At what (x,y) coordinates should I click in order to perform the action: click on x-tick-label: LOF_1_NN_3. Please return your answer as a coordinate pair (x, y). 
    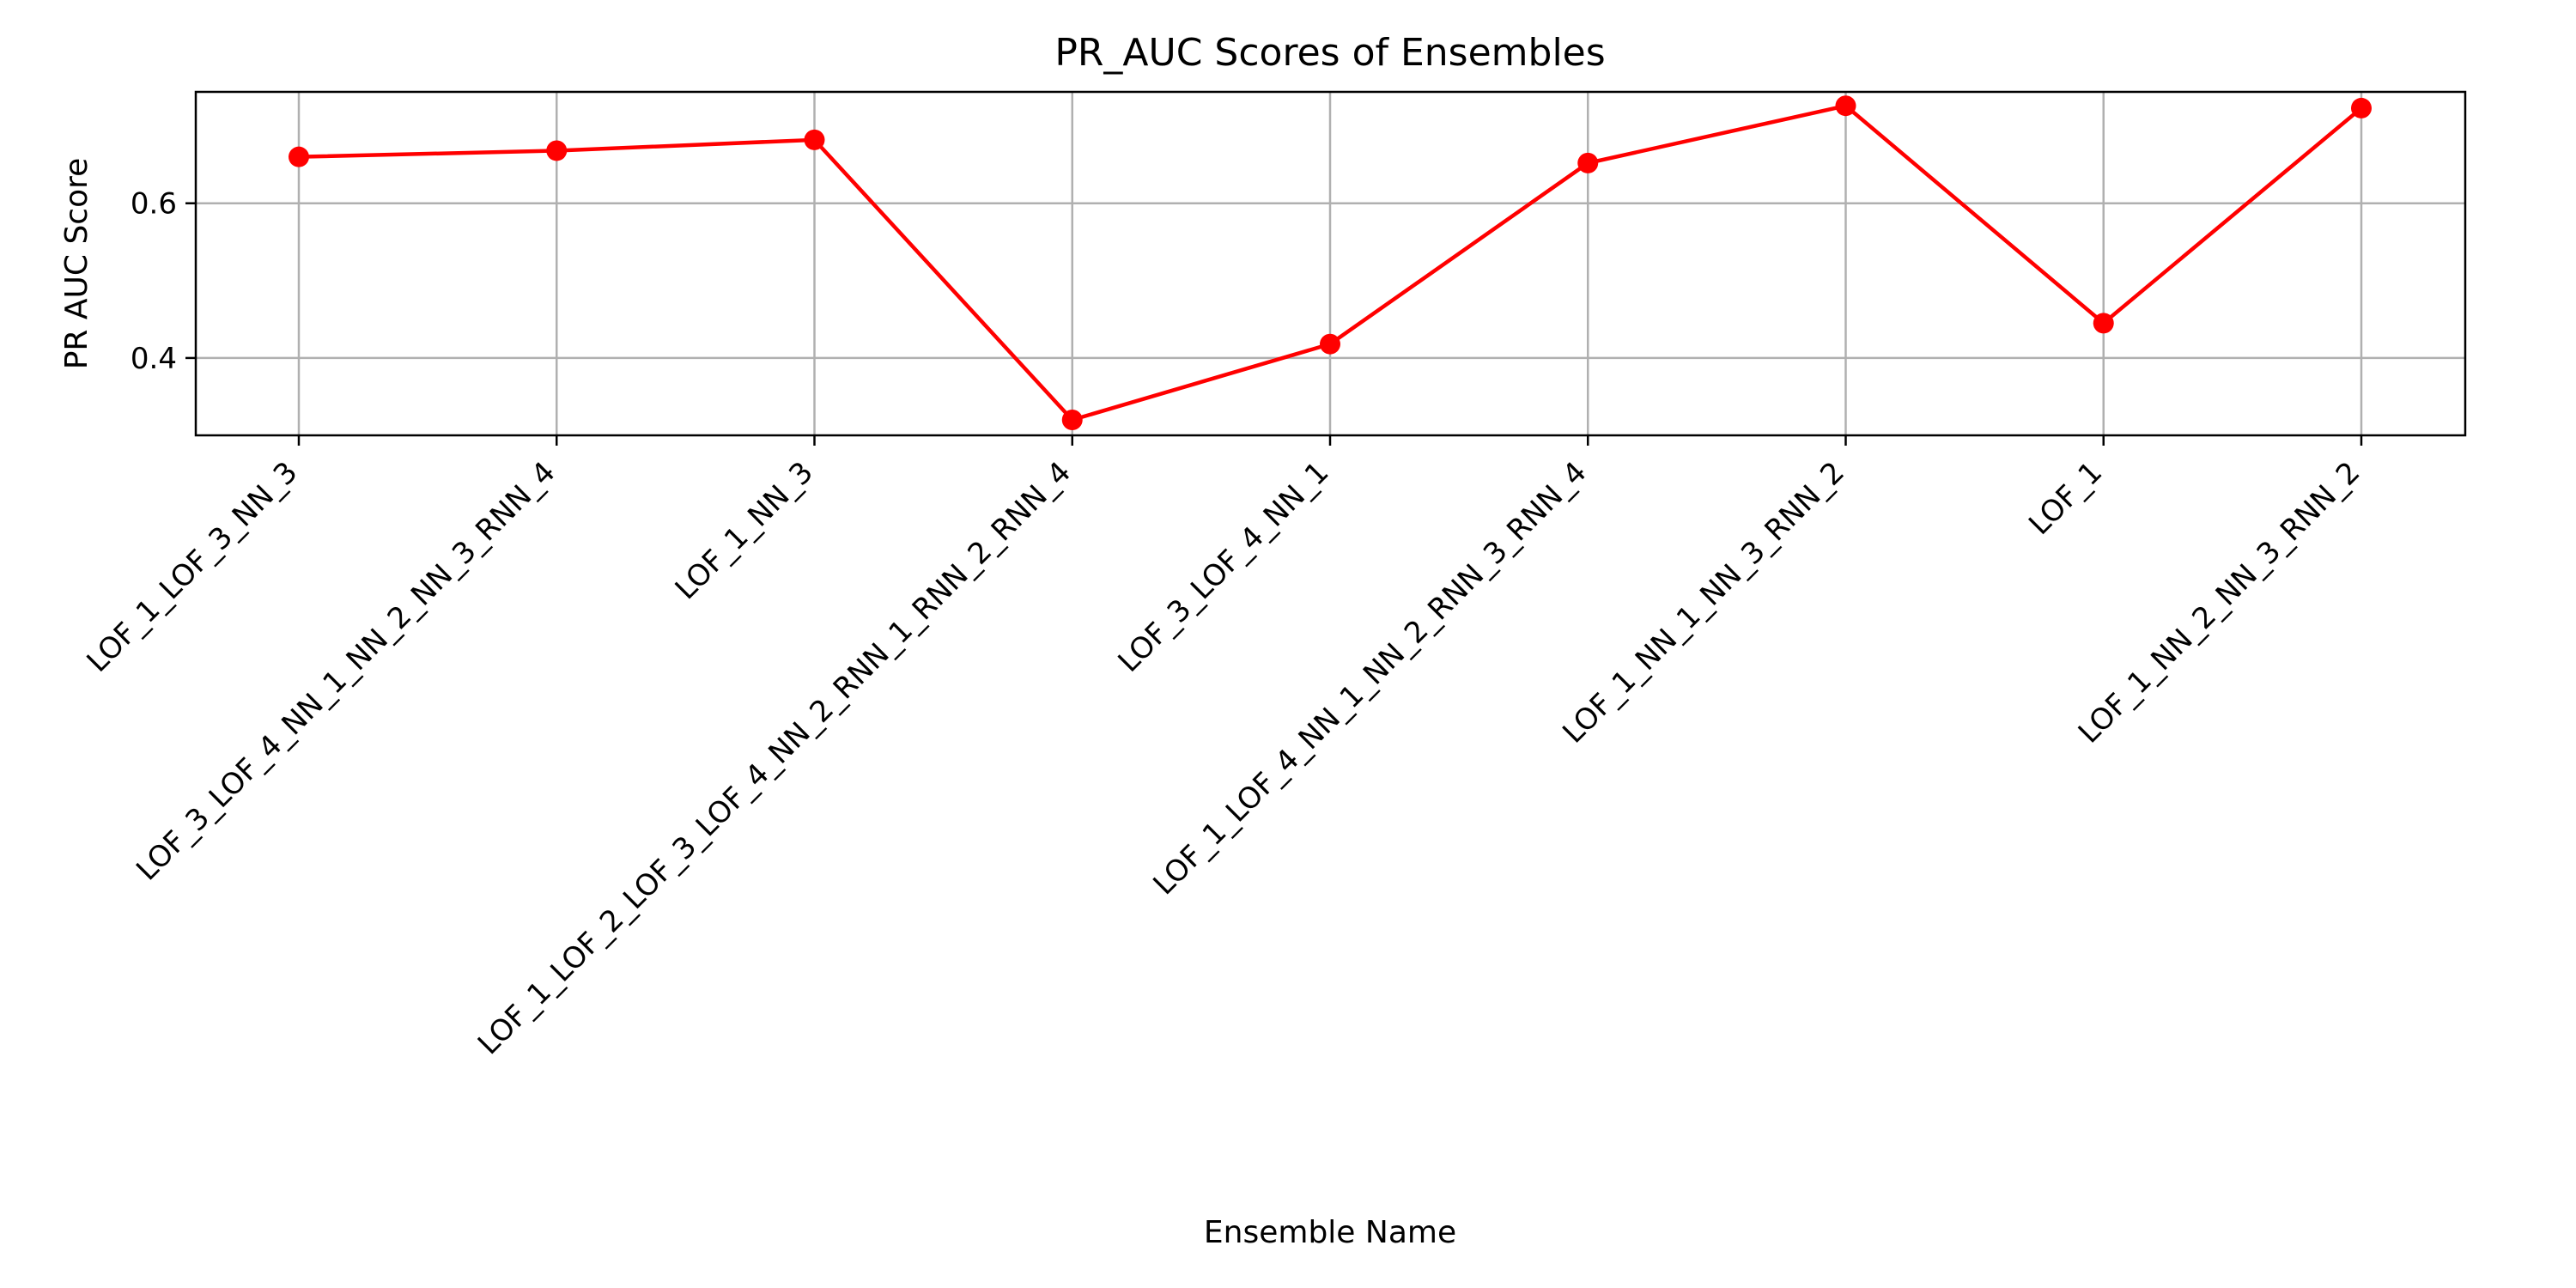
    Looking at the image, I should click on (744, 530).